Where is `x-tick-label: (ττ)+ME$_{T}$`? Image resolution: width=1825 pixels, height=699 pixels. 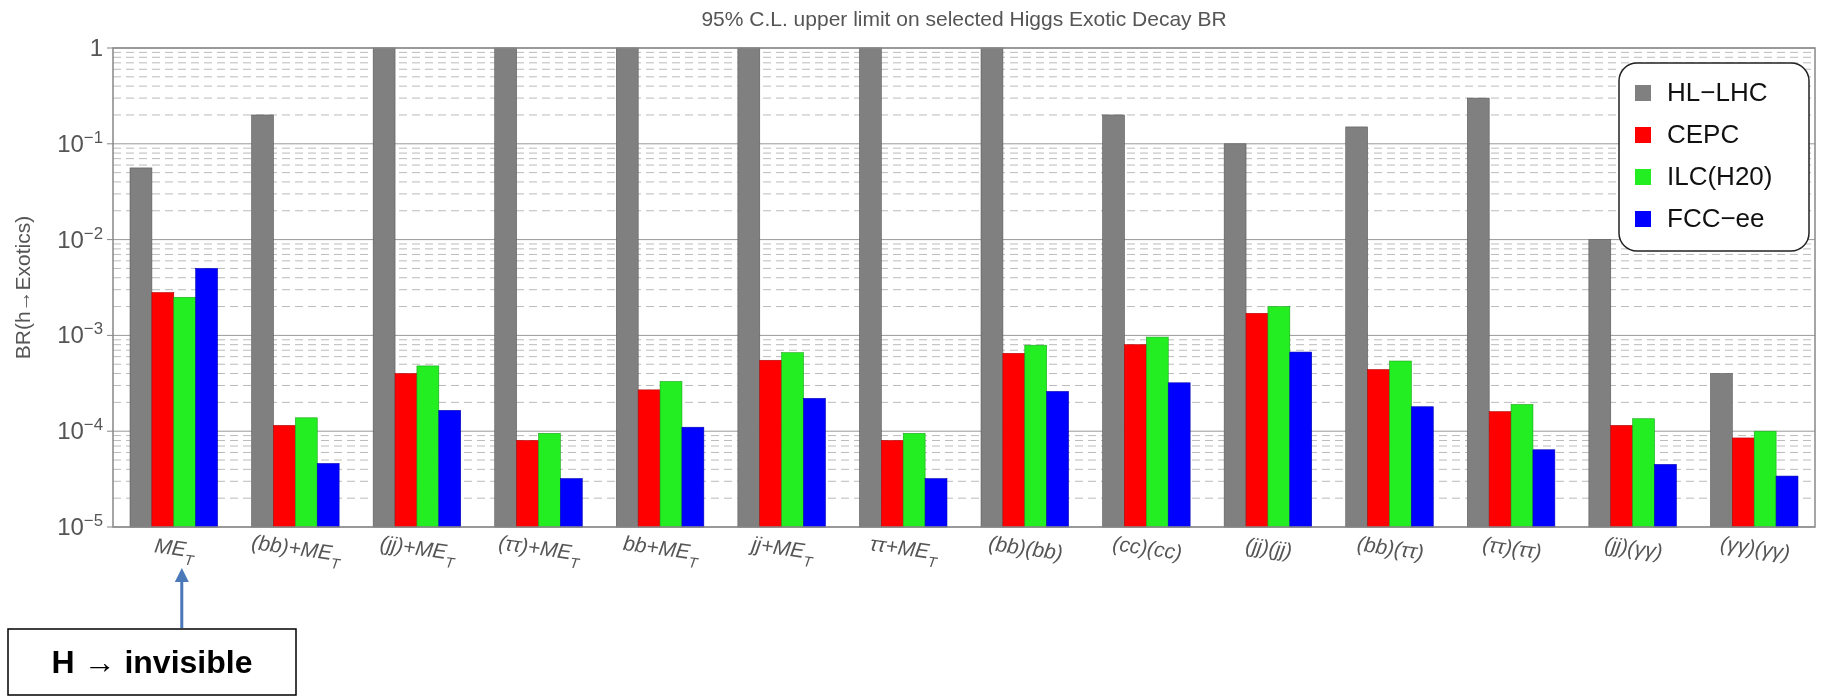 x-tick-label: (ττ)+ME$_{T}$ is located at coordinates (539, 551).